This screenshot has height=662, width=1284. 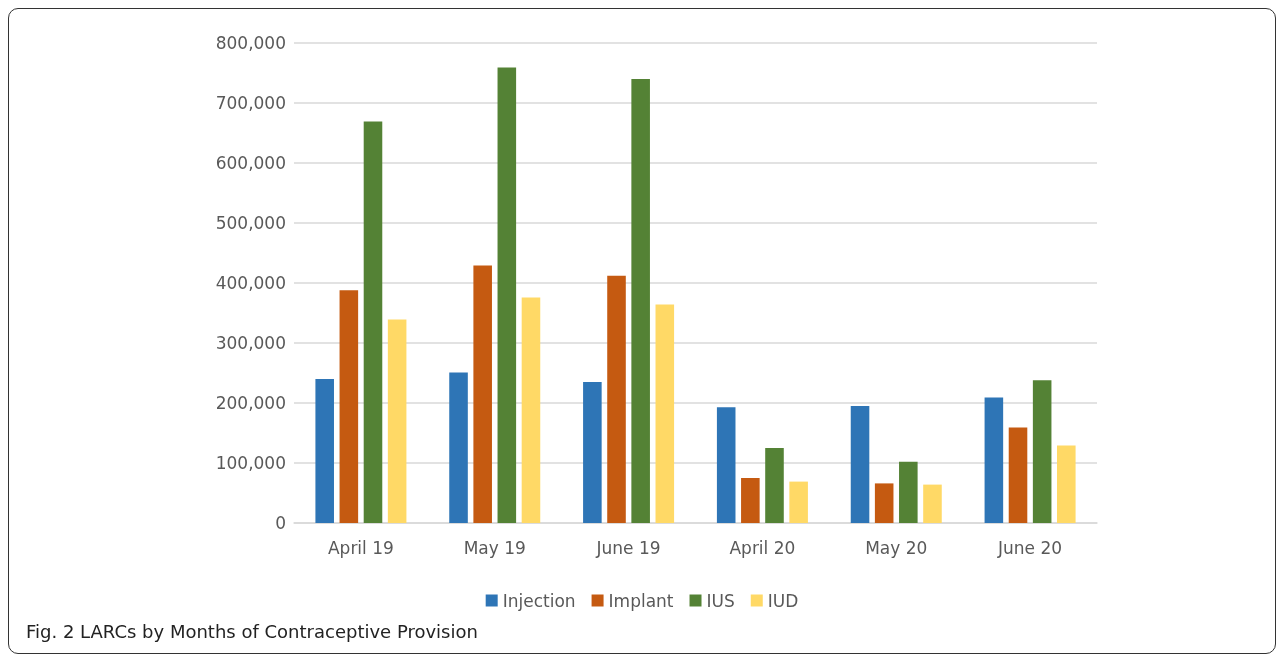 I want to click on x-tick-label: April 20, so click(x=762, y=547).